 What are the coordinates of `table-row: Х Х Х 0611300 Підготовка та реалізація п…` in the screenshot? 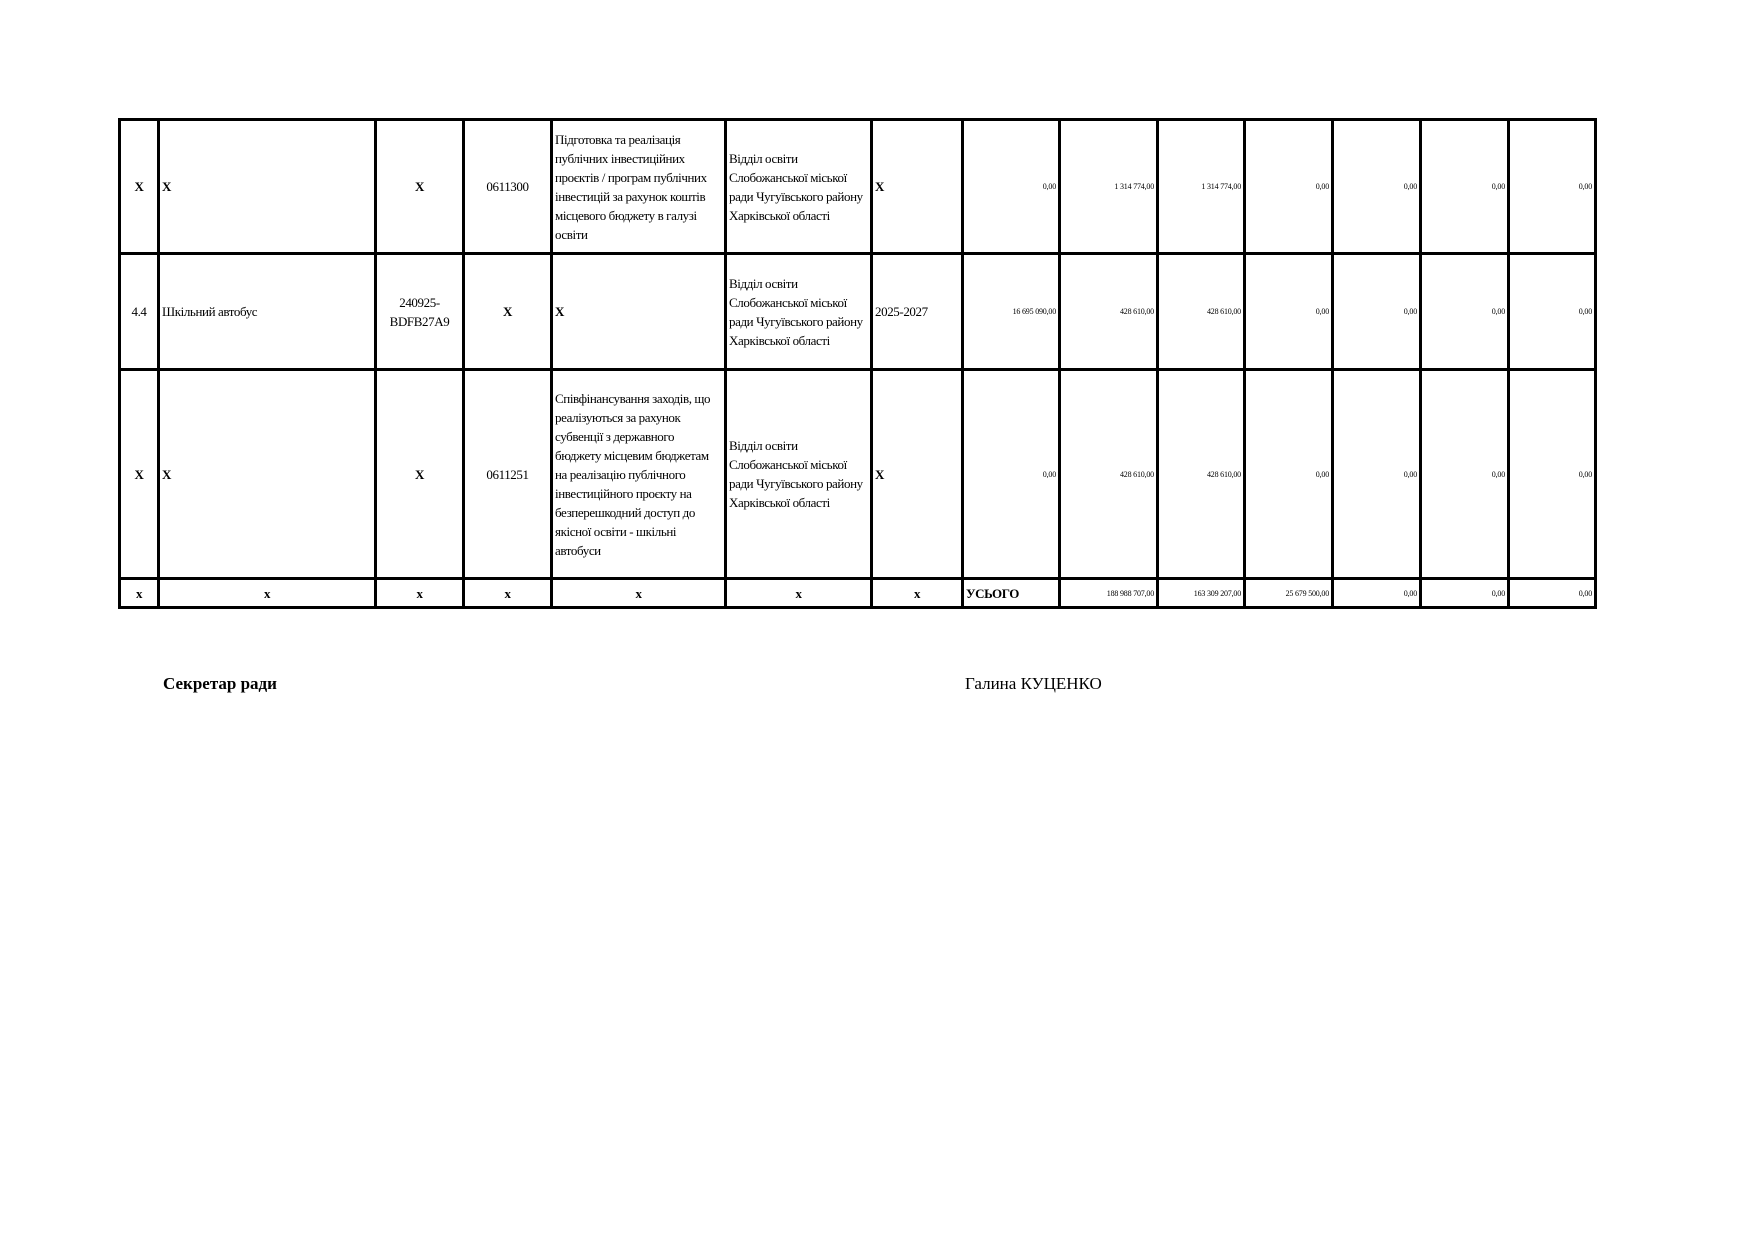 It's located at (857, 186).